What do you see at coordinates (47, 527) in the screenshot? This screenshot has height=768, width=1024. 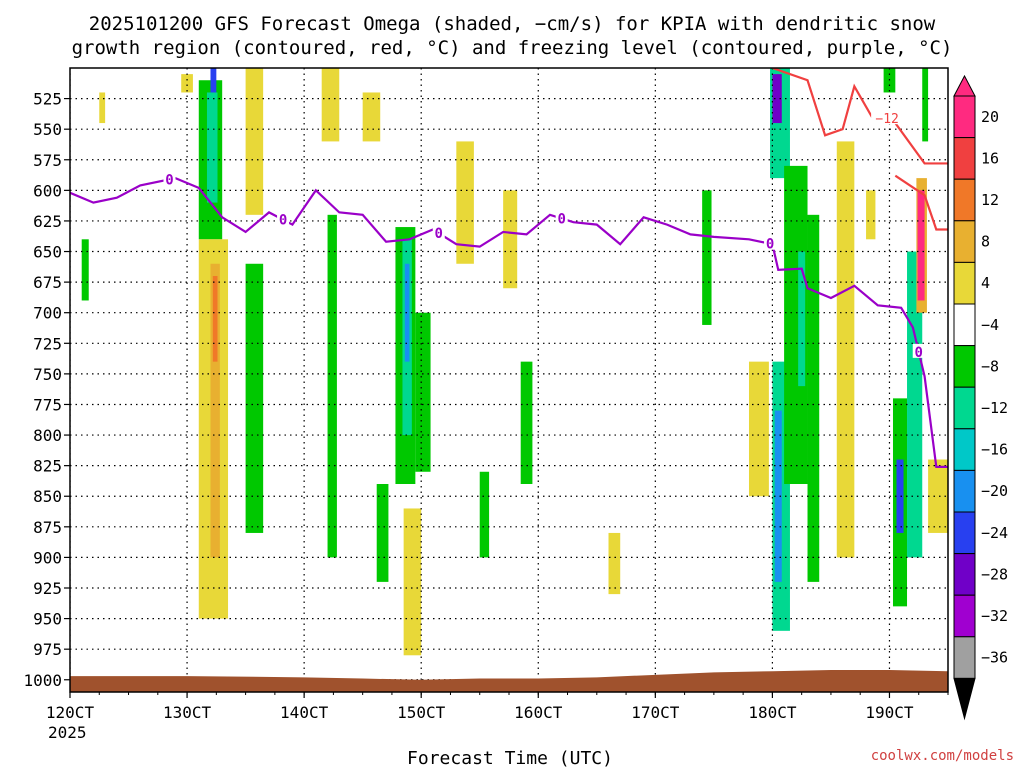 I see `y-tick-label: 875` at bounding box center [47, 527].